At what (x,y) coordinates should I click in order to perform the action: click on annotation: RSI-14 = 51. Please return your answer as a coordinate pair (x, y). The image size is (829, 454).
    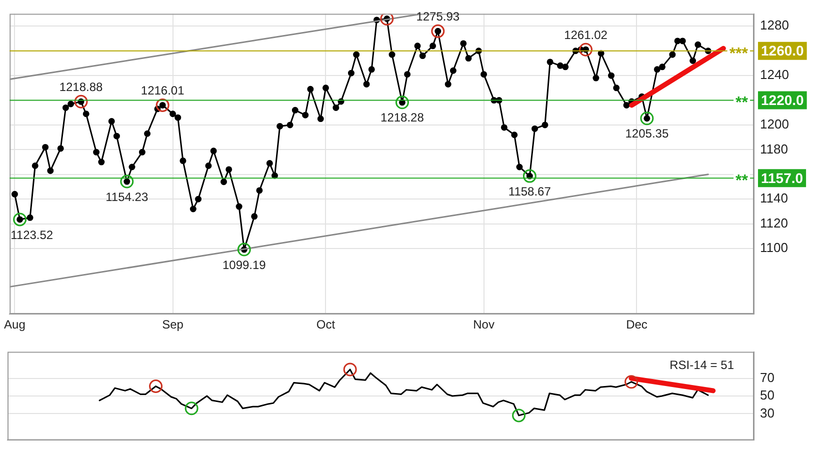
    Looking at the image, I should click on (702, 365).